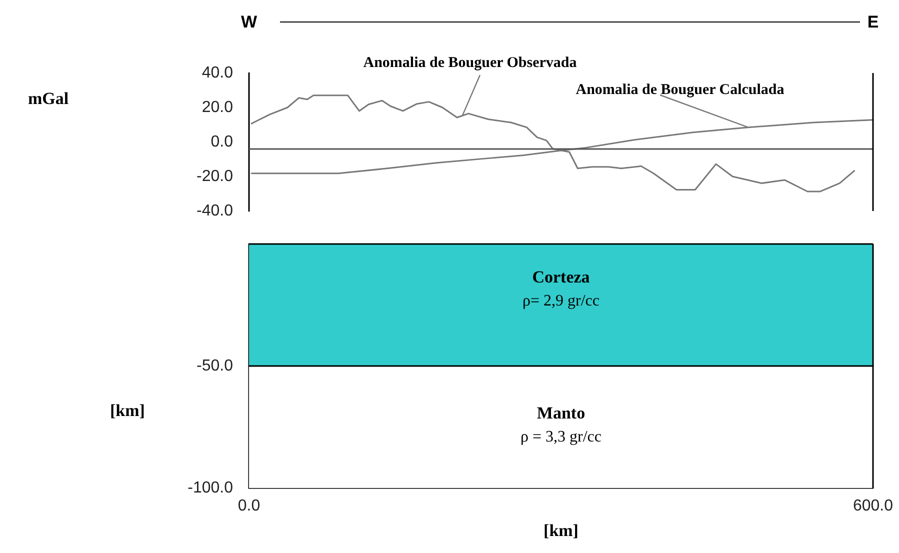 This screenshot has width=899, height=553. I want to click on x-axis-title: [km], so click(561, 530).